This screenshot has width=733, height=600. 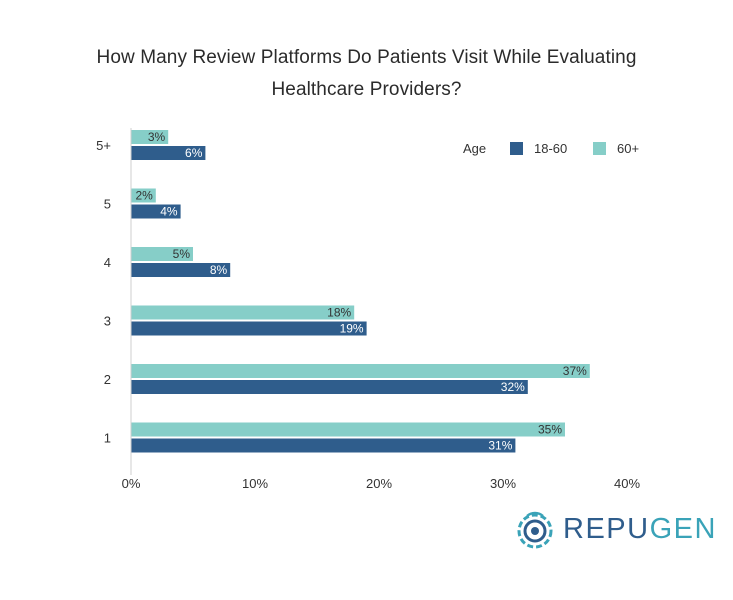 I want to click on category-label: 5, so click(x=107, y=204).